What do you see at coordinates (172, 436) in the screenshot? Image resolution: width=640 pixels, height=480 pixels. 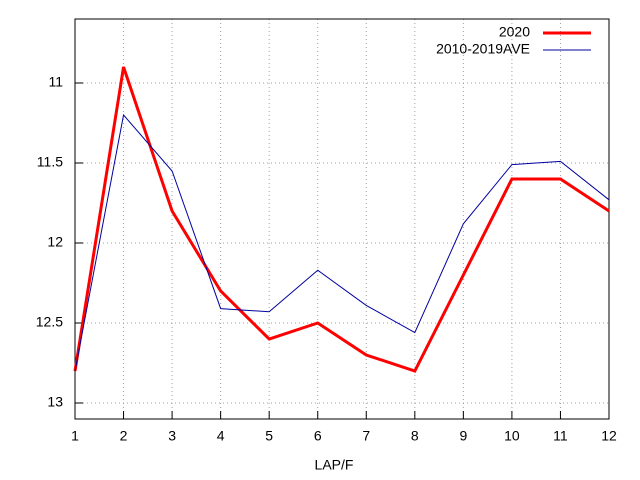 I see `x-tick-label: 3` at bounding box center [172, 436].